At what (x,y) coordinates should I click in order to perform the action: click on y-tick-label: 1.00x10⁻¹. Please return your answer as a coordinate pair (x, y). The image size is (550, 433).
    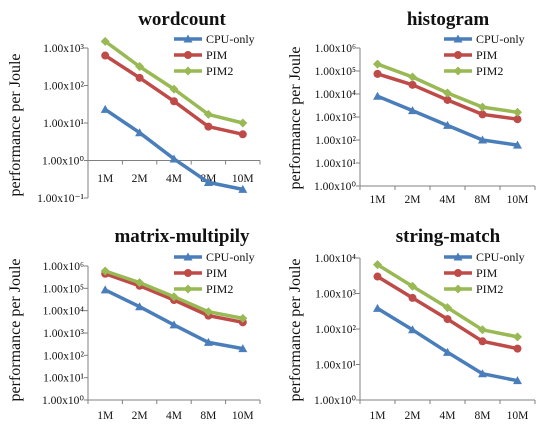
    Looking at the image, I should click on (60, 199).